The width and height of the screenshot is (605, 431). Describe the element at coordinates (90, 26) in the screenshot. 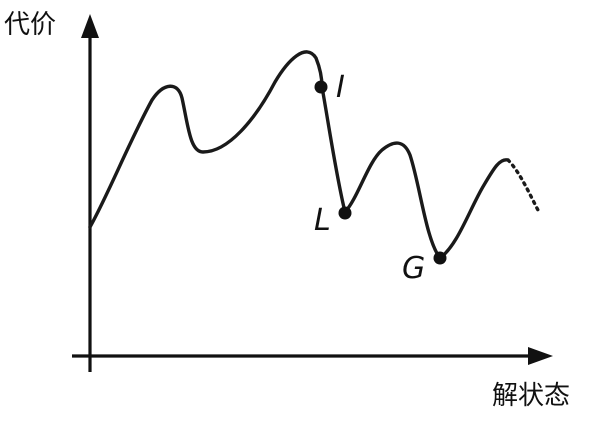

I see `y-axis-arrow-icon` at that location.